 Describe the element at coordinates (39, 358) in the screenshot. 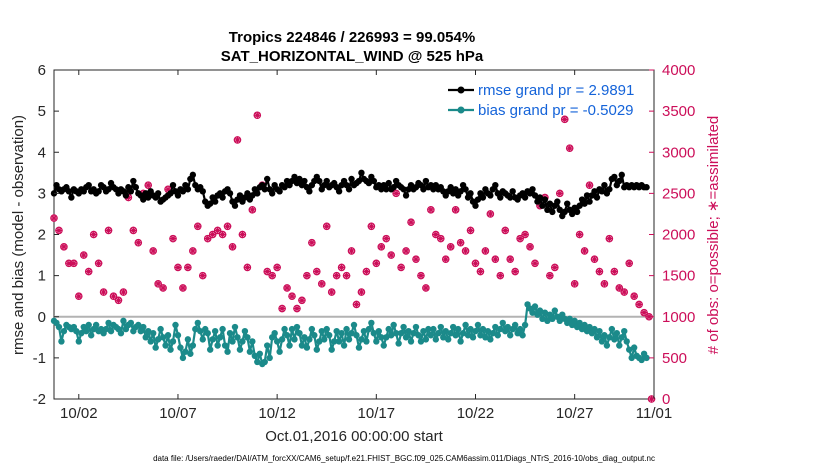

I see `y-tick-label-left: -1` at that location.